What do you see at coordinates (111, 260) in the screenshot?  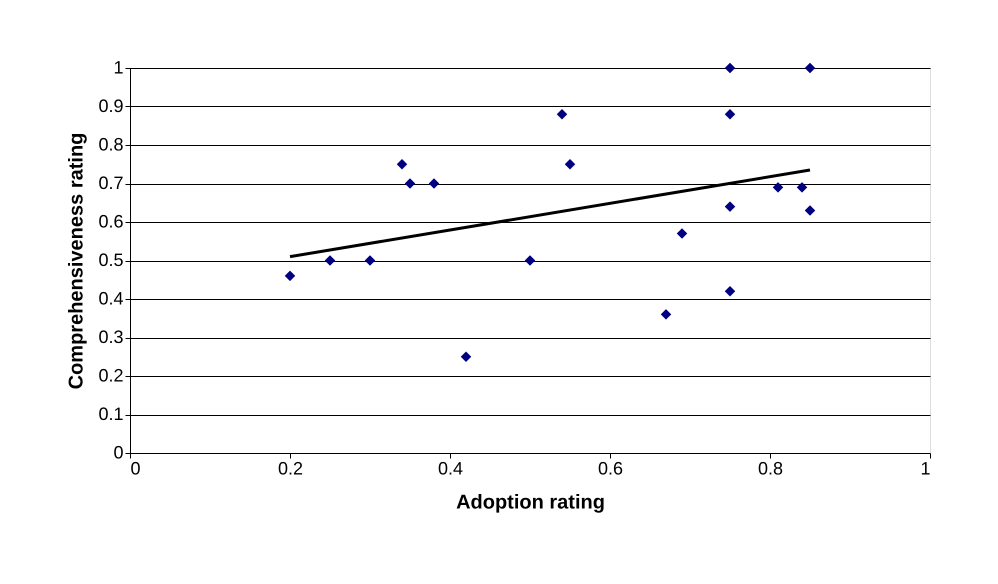 I see `y-tick-label: 0.5` at bounding box center [111, 260].